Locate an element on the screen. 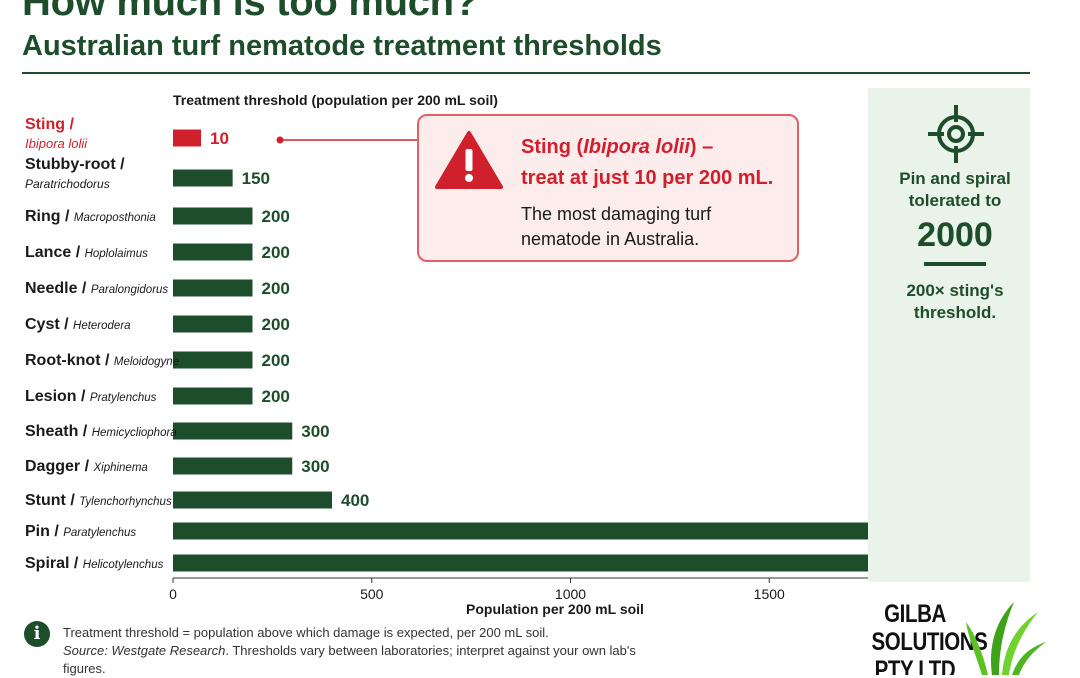 This screenshot has height=678, width=1080. category-label: Needle / Paralongidorus is located at coordinates (96, 288).